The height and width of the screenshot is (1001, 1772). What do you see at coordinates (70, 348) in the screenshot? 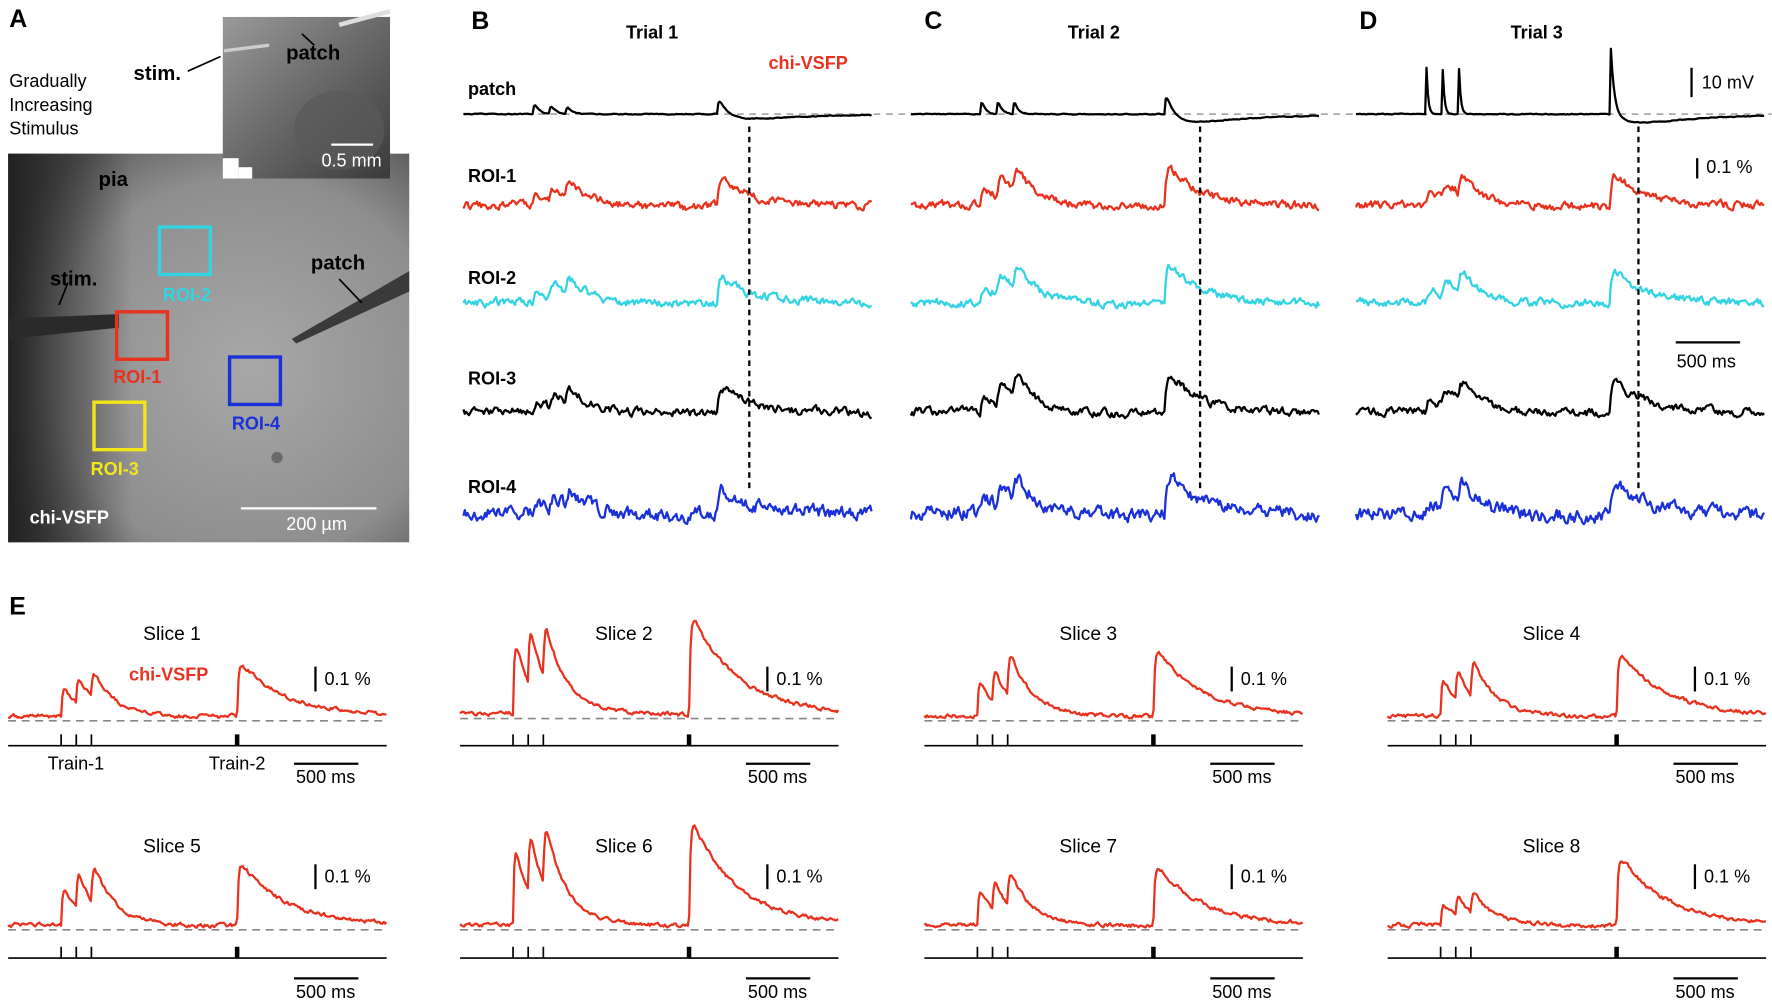
I see `micrograph-edge` at bounding box center [70, 348].